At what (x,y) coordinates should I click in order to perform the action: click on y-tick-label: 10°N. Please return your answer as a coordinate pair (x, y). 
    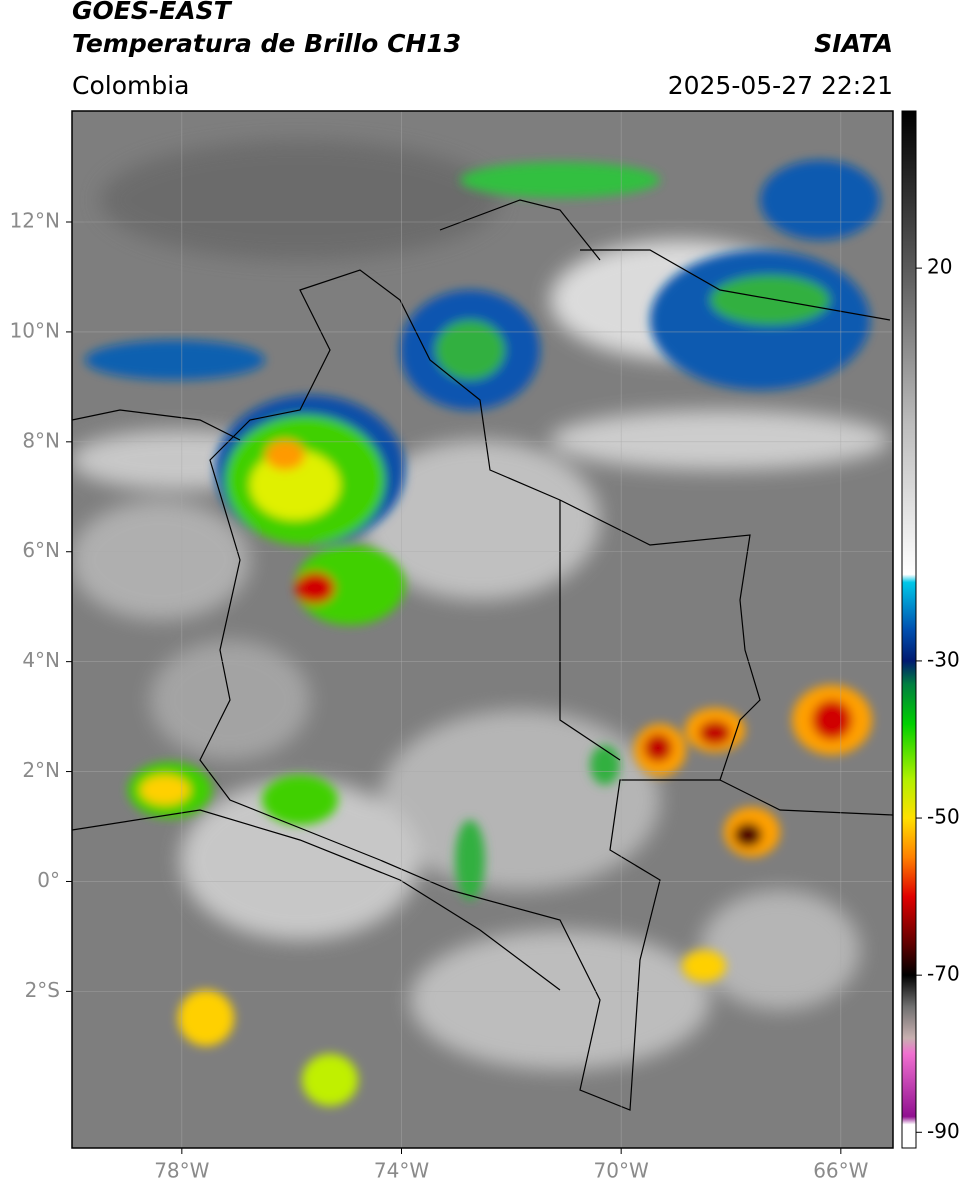
    Looking at the image, I should click on (35, 330).